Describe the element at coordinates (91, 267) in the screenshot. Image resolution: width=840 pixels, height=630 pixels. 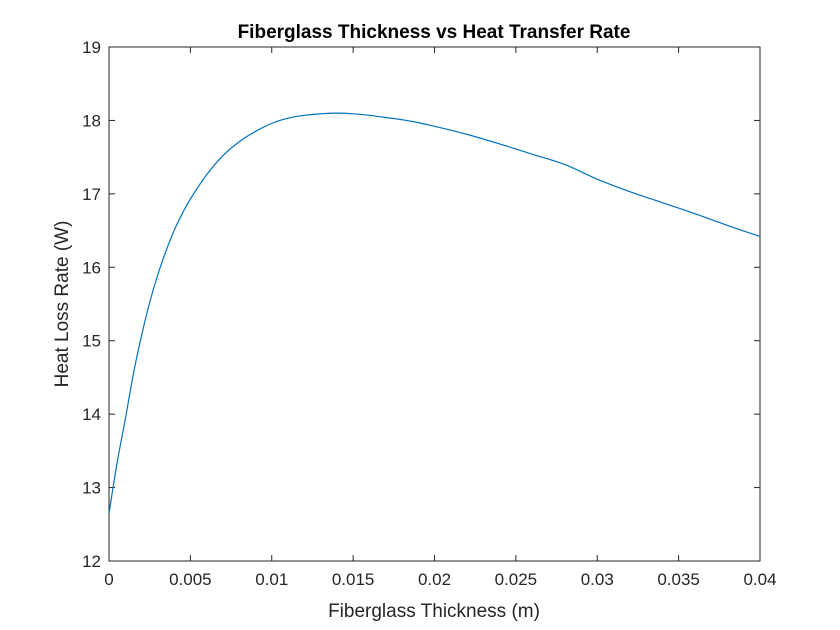
I see `y-tick-label: 16` at that location.